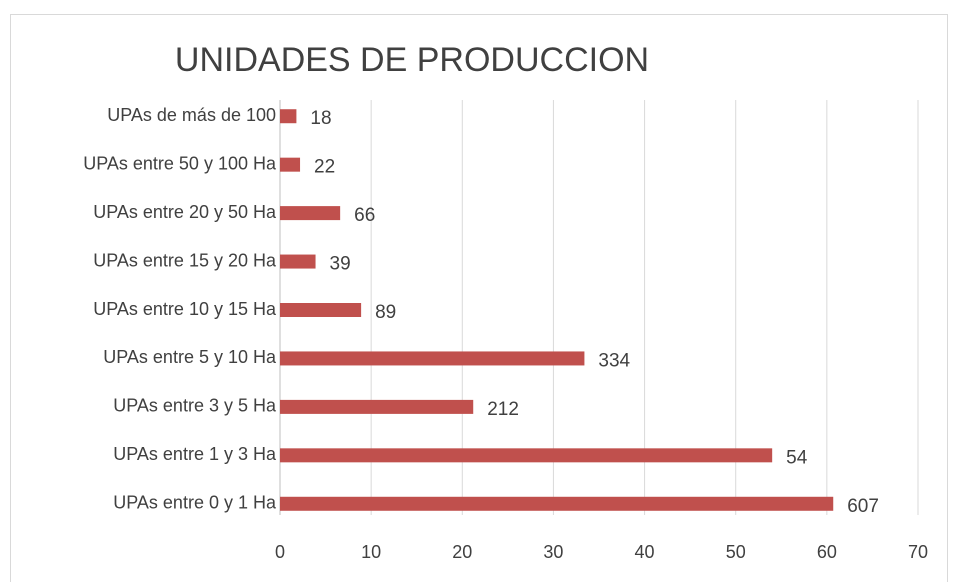 This screenshot has height=587, width=956. Describe the element at coordinates (185, 260) in the screenshot. I see `y-tick-label: UPAs entre 15 y 20 Ha` at that location.